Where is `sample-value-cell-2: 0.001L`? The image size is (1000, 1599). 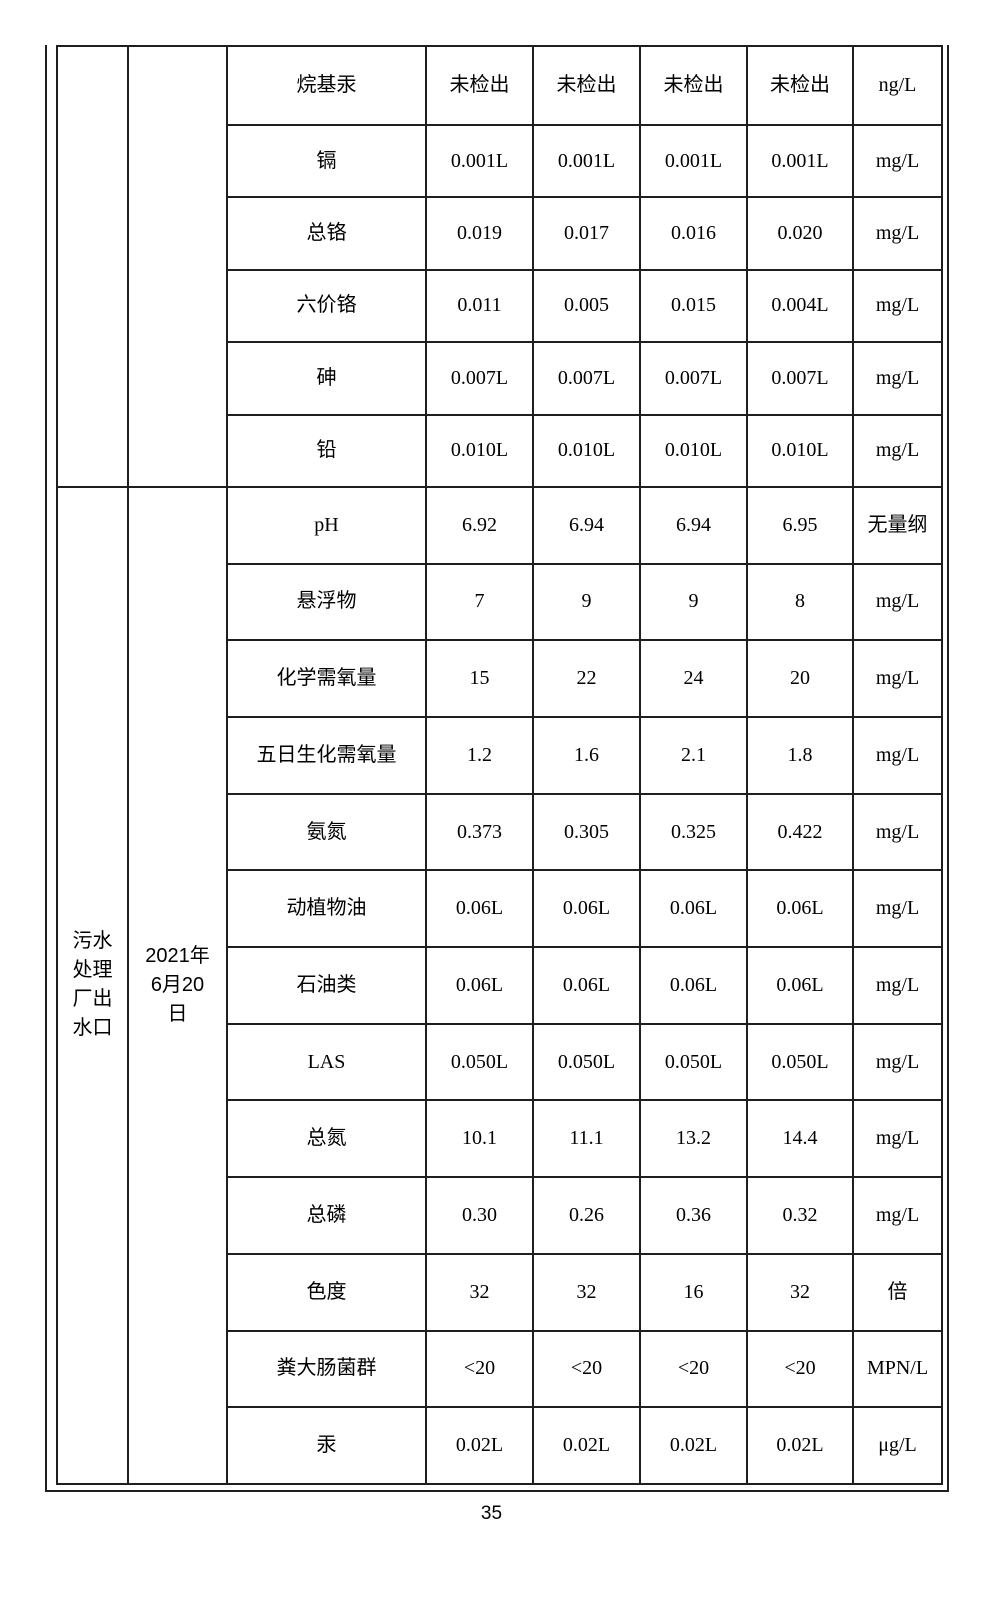 sample-value-cell-2: 0.001L is located at coordinates (586, 161).